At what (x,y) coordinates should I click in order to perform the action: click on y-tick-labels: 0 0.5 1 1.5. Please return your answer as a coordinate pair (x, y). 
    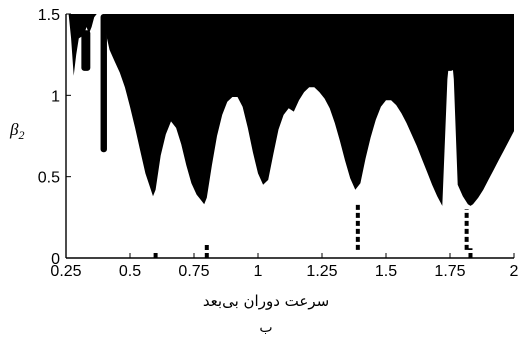
    Looking at the image, I should click on (54, 137).